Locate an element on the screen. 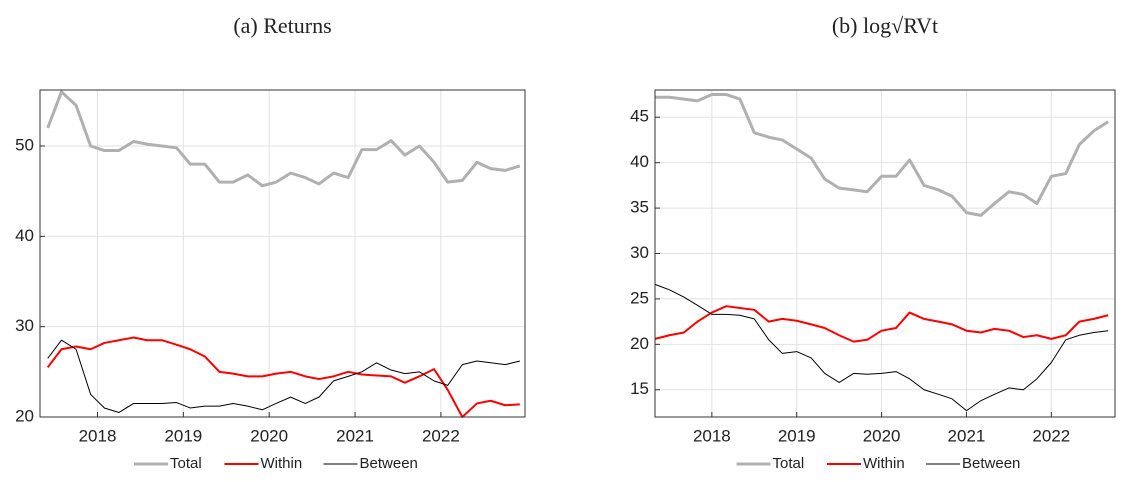  y-tick-label: 25 is located at coordinates (639, 297).